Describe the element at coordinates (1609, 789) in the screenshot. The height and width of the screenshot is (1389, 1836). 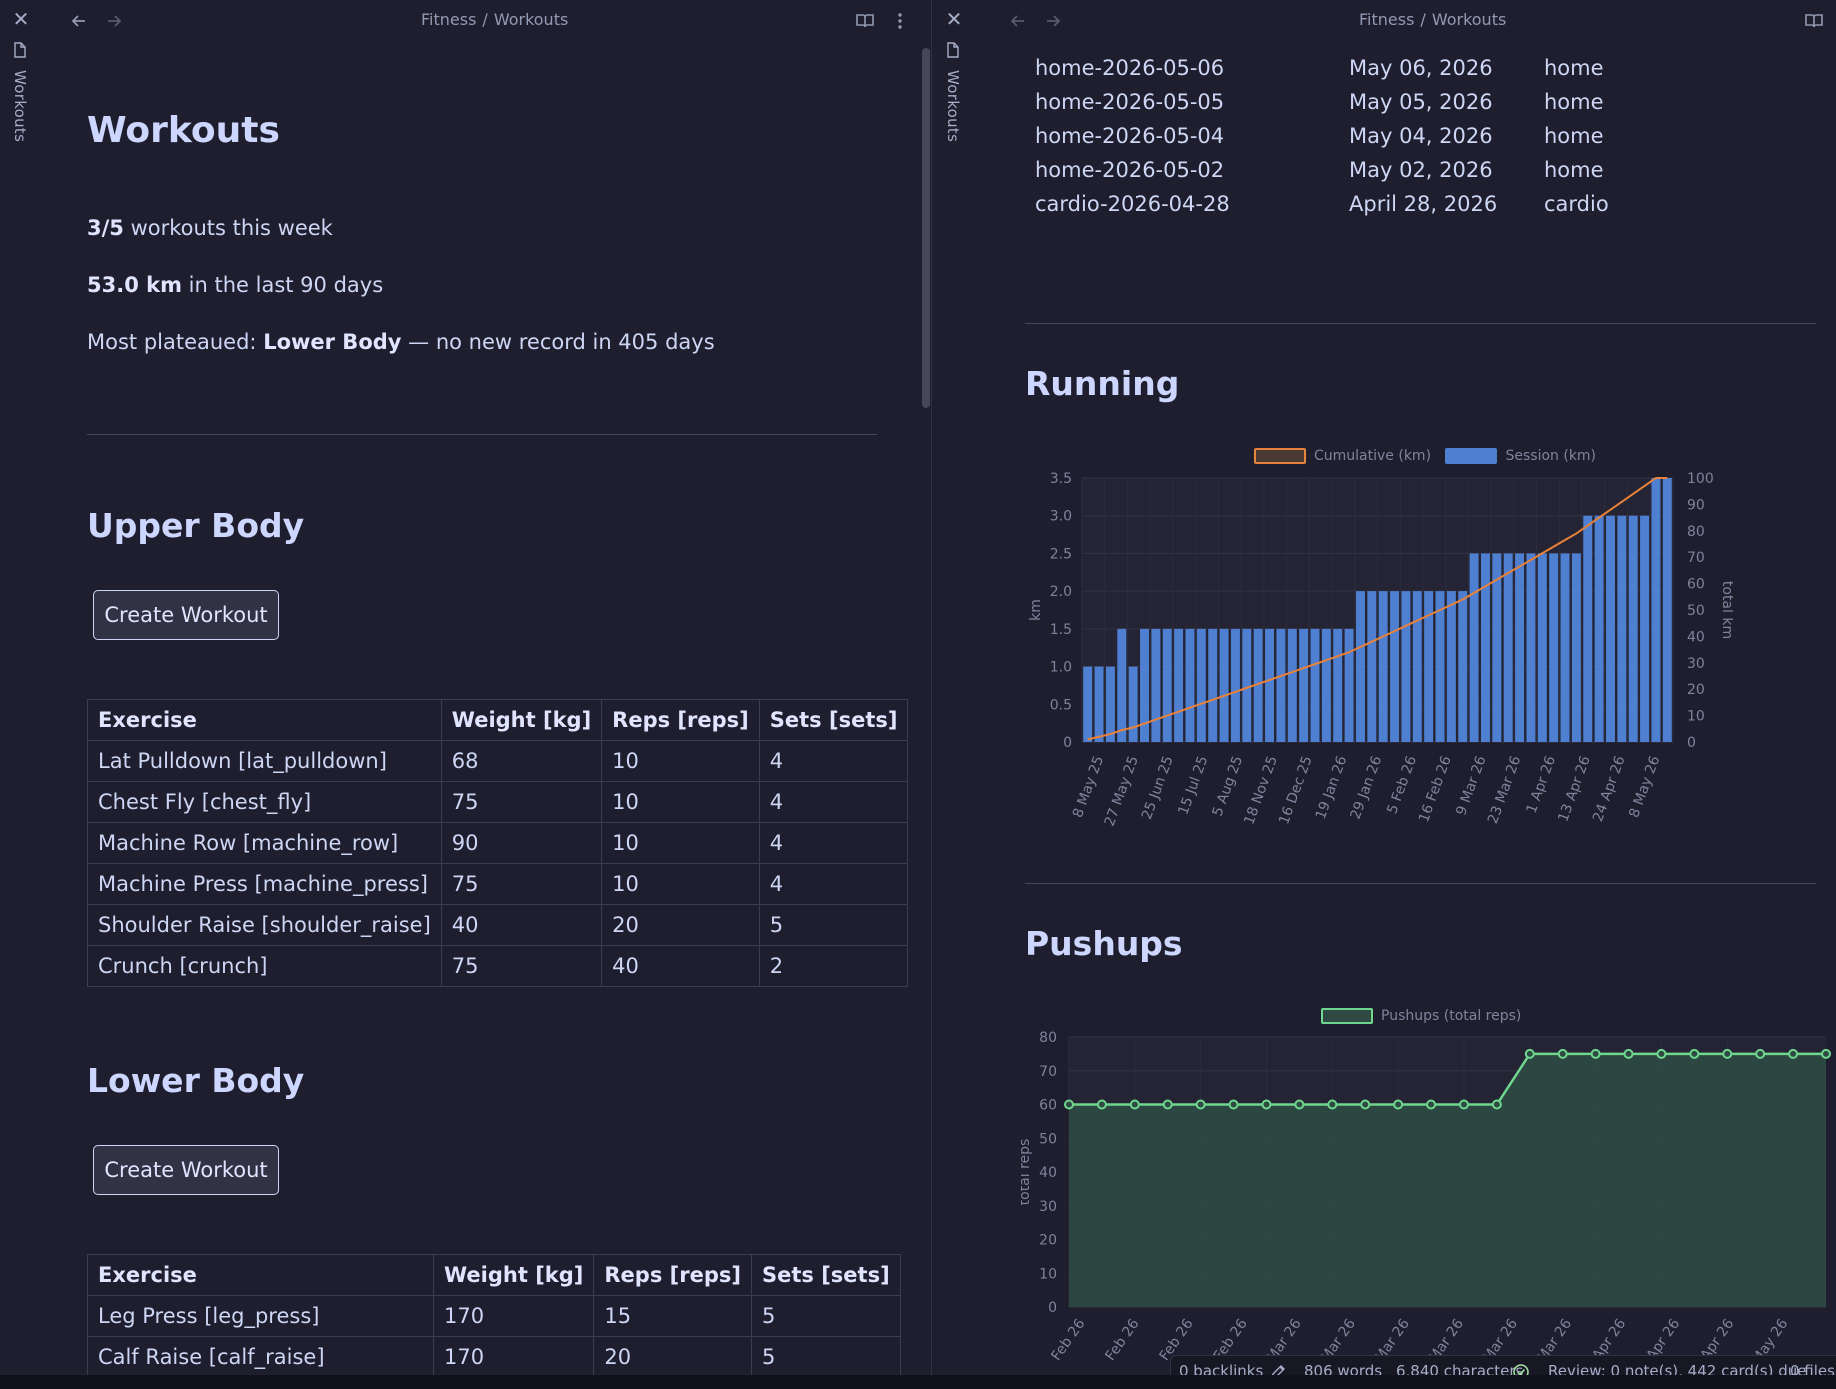
I see `x-tick-label: 24 Apr 26` at that location.